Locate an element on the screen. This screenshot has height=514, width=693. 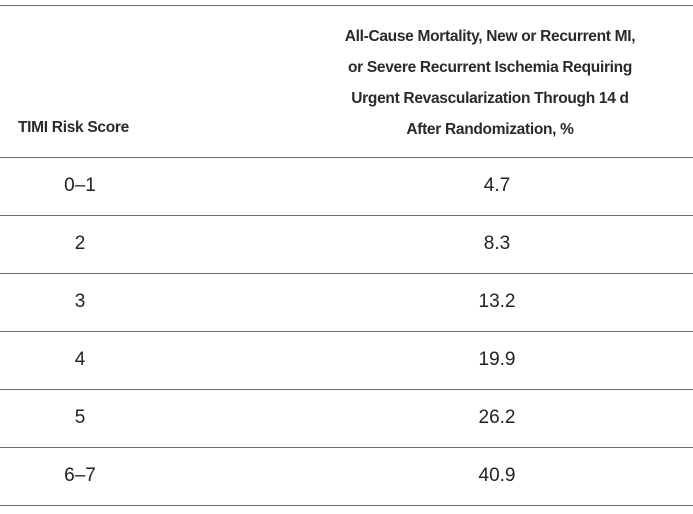
risk-score: 5 is located at coordinates (80, 417).